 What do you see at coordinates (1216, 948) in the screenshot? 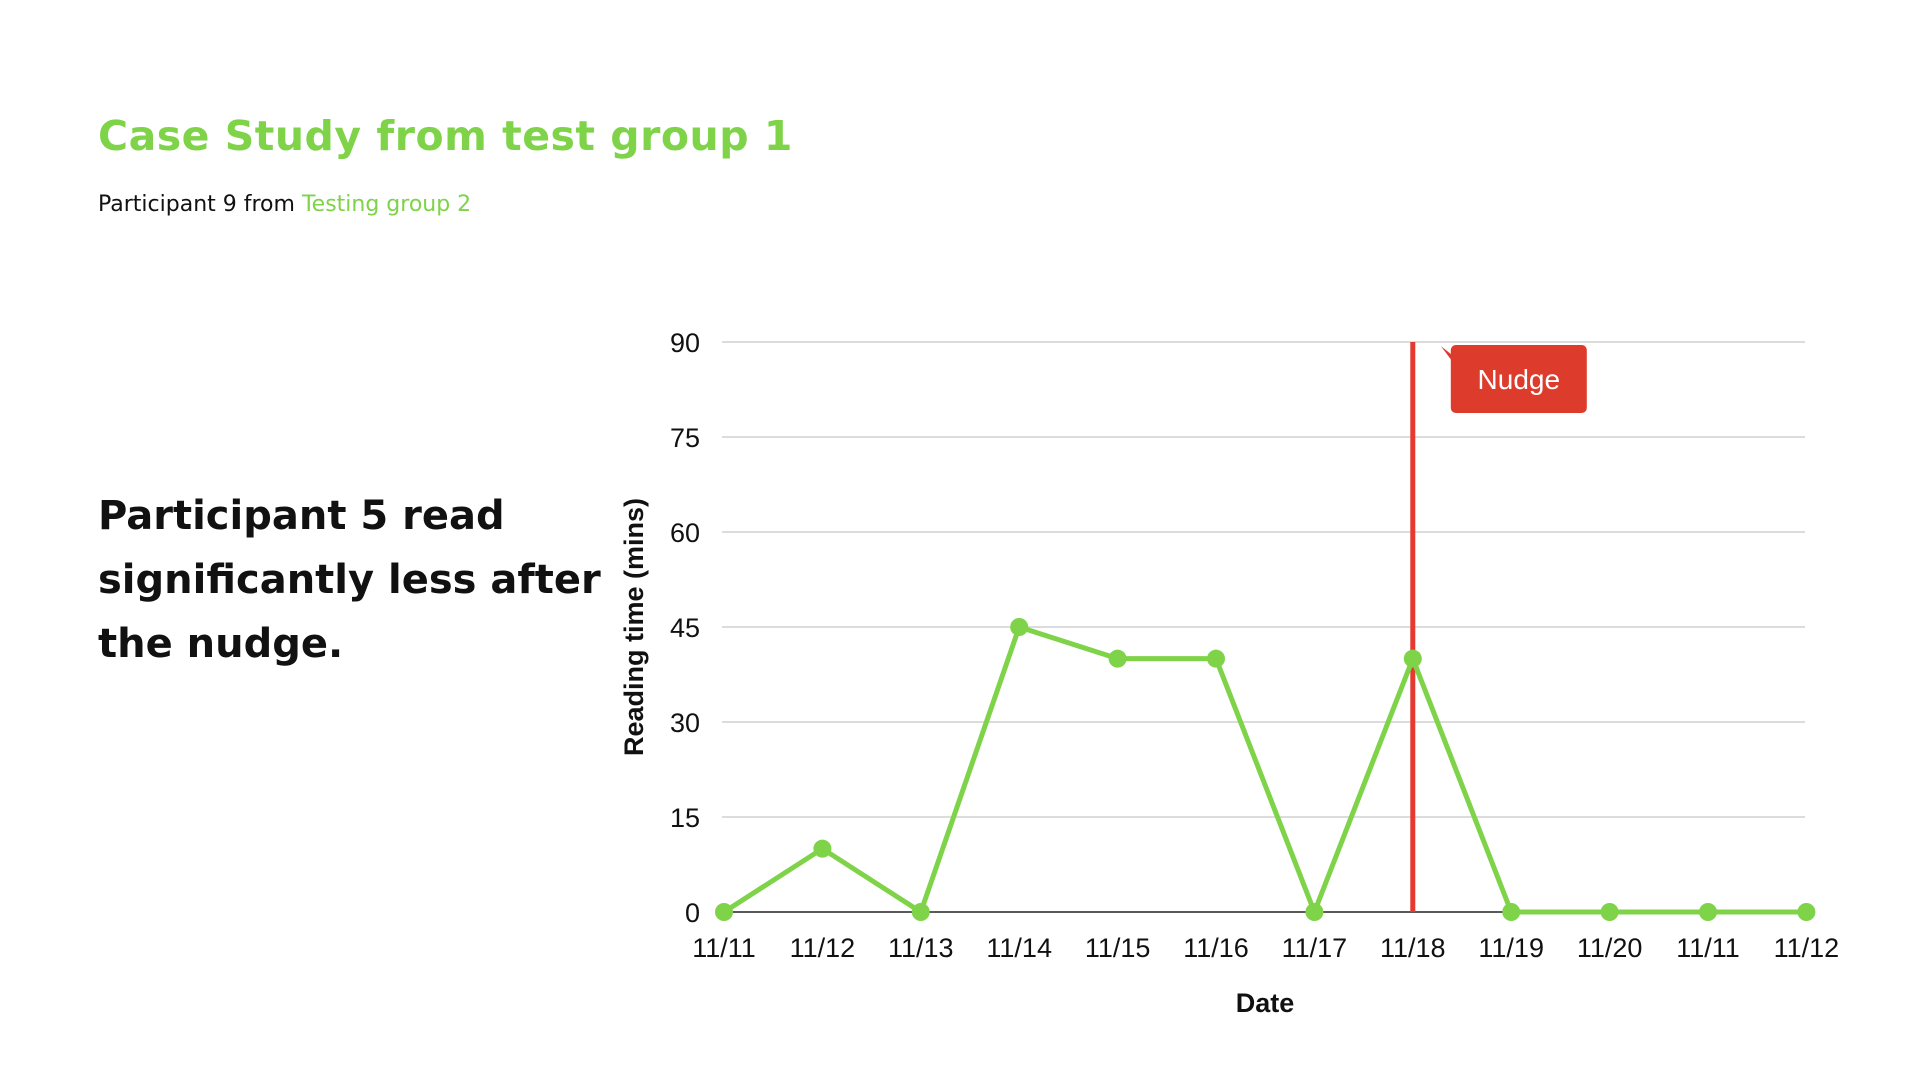
I see `x-tick-label: 11/16` at bounding box center [1216, 948].